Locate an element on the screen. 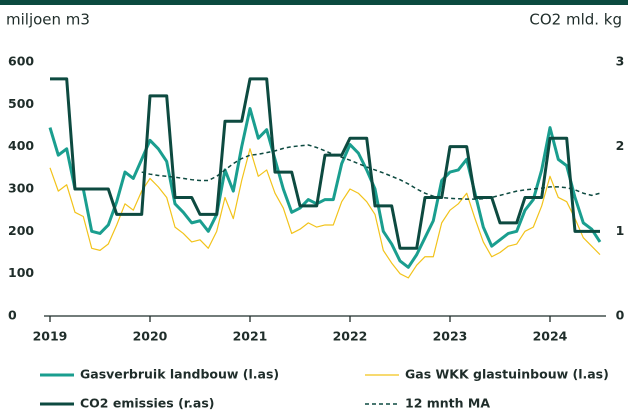 Image resolution: width=628 pixels, height=414 pixels. series-line is located at coordinates (371, 172).